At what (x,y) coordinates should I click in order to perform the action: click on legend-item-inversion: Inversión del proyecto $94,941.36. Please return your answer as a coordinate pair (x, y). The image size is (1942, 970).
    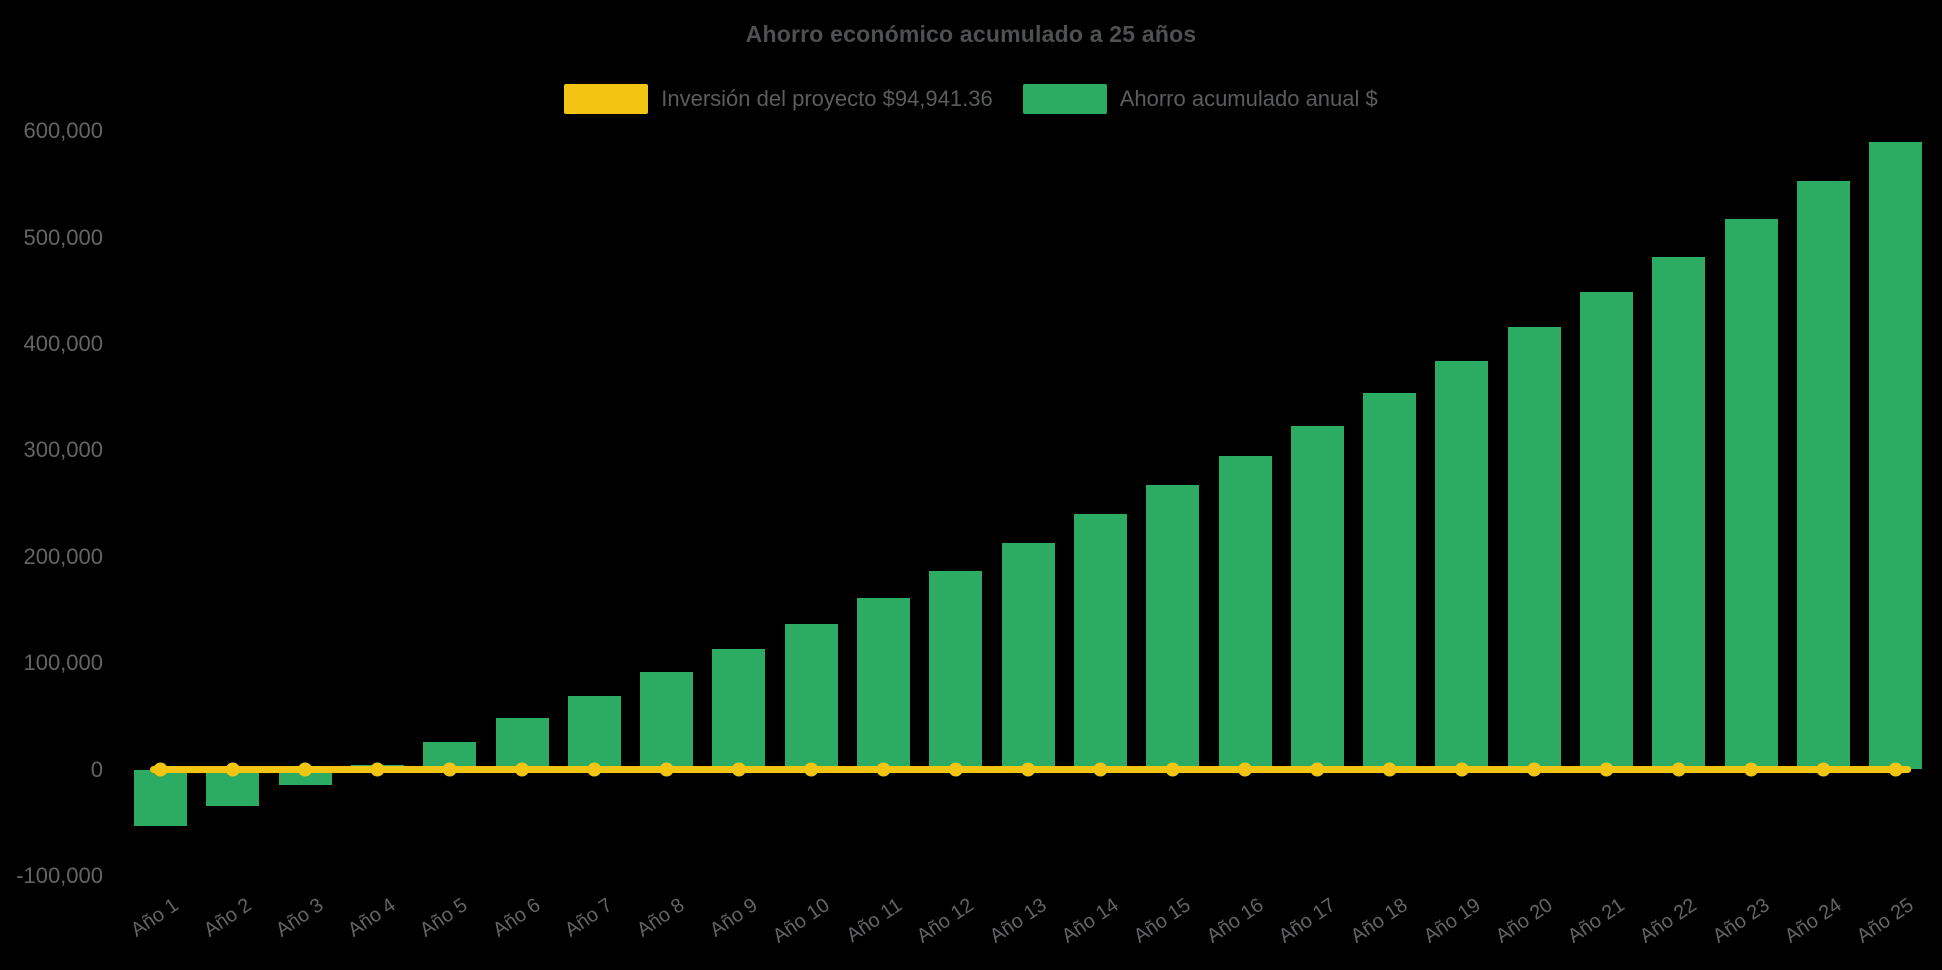
    Looking at the image, I should click on (778, 99).